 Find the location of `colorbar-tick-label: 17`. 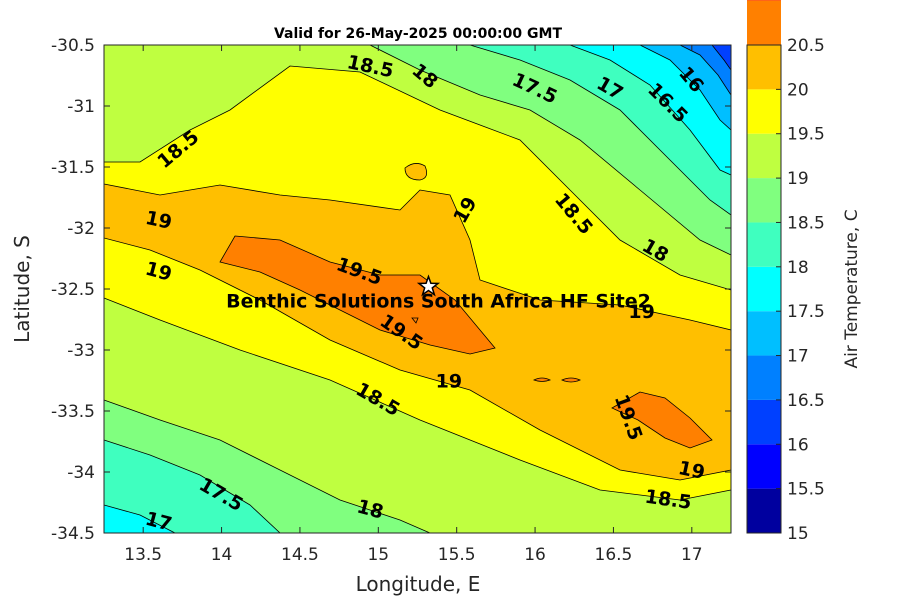

colorbar-tick-label: 17 is located at coordinates (798, 357).